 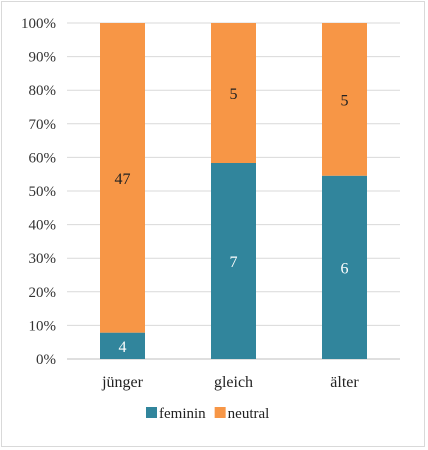 I want to click on legend-label: feminin, so click(x=182, y=414).